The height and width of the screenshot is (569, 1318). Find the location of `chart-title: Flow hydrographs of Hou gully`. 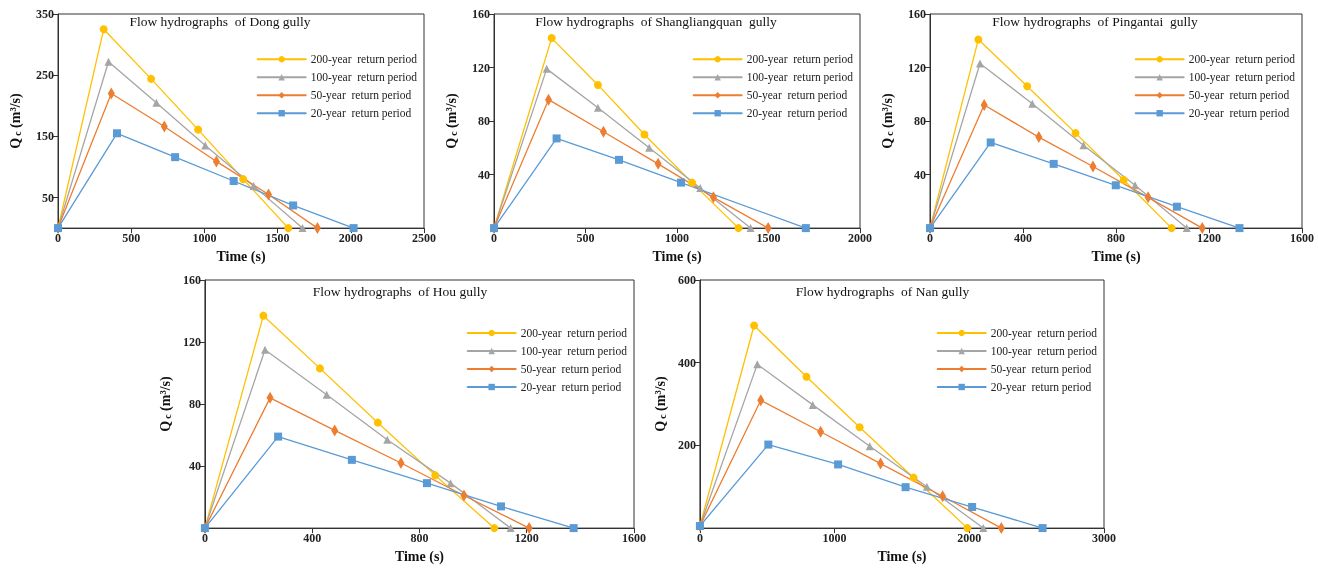

chart-title: Flow hydrographs of Hou gully is located at coordinates (400, 291).